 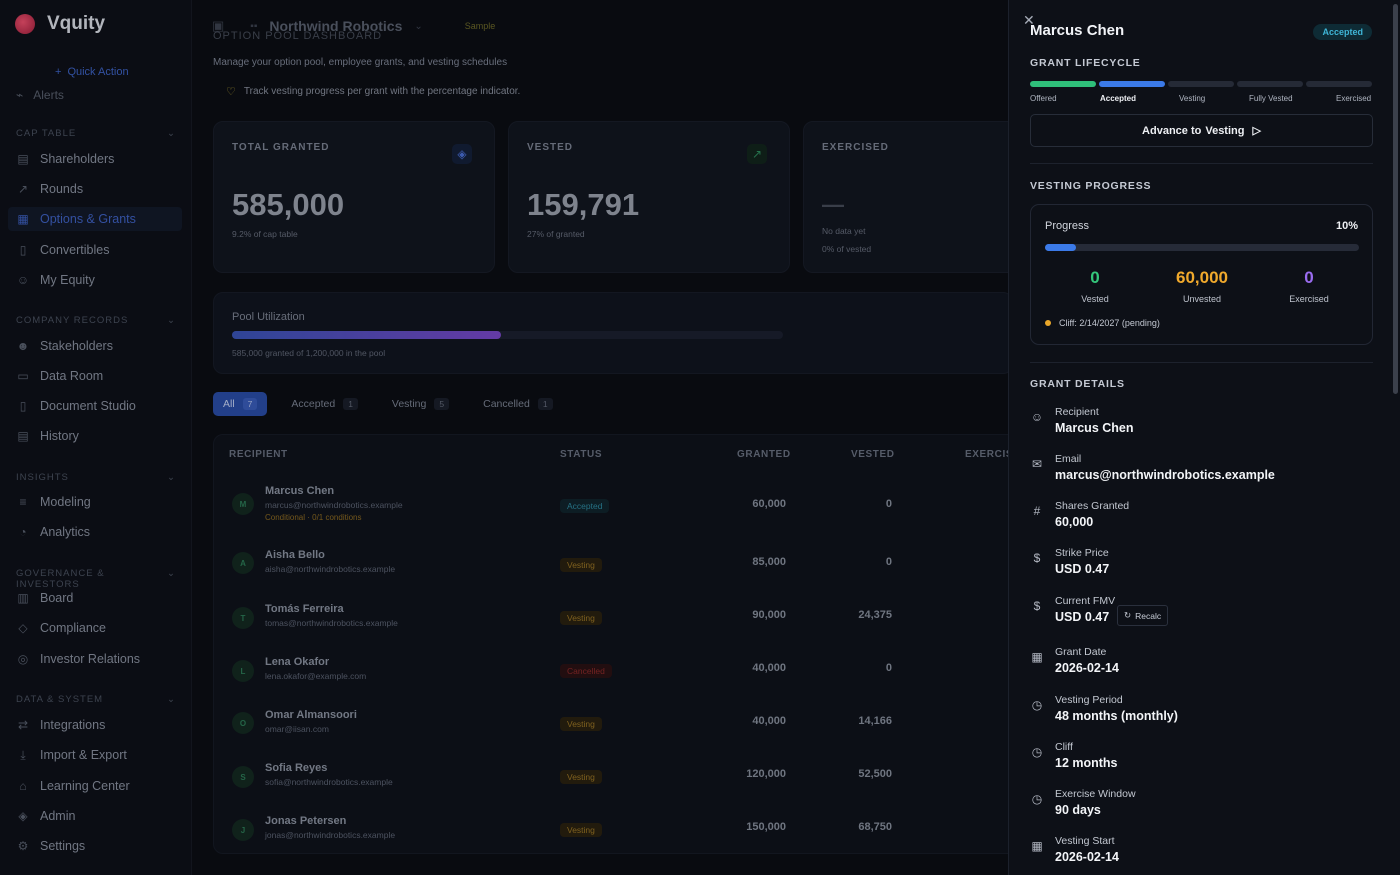 What do you see at coordinates (330, 569) in the screenshot?
I see `recipient-email: aisha@northwindrobotics.example` at bounding box center [330, 569].